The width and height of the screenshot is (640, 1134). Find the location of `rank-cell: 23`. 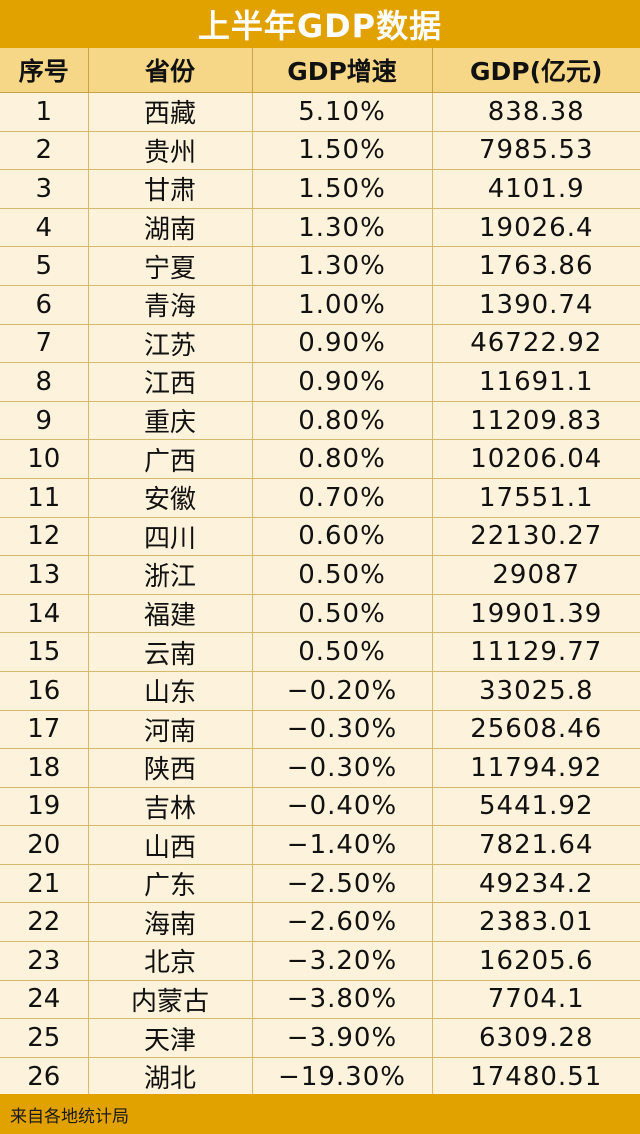

rank-cell: 23 is located at coordinates (44, 961).